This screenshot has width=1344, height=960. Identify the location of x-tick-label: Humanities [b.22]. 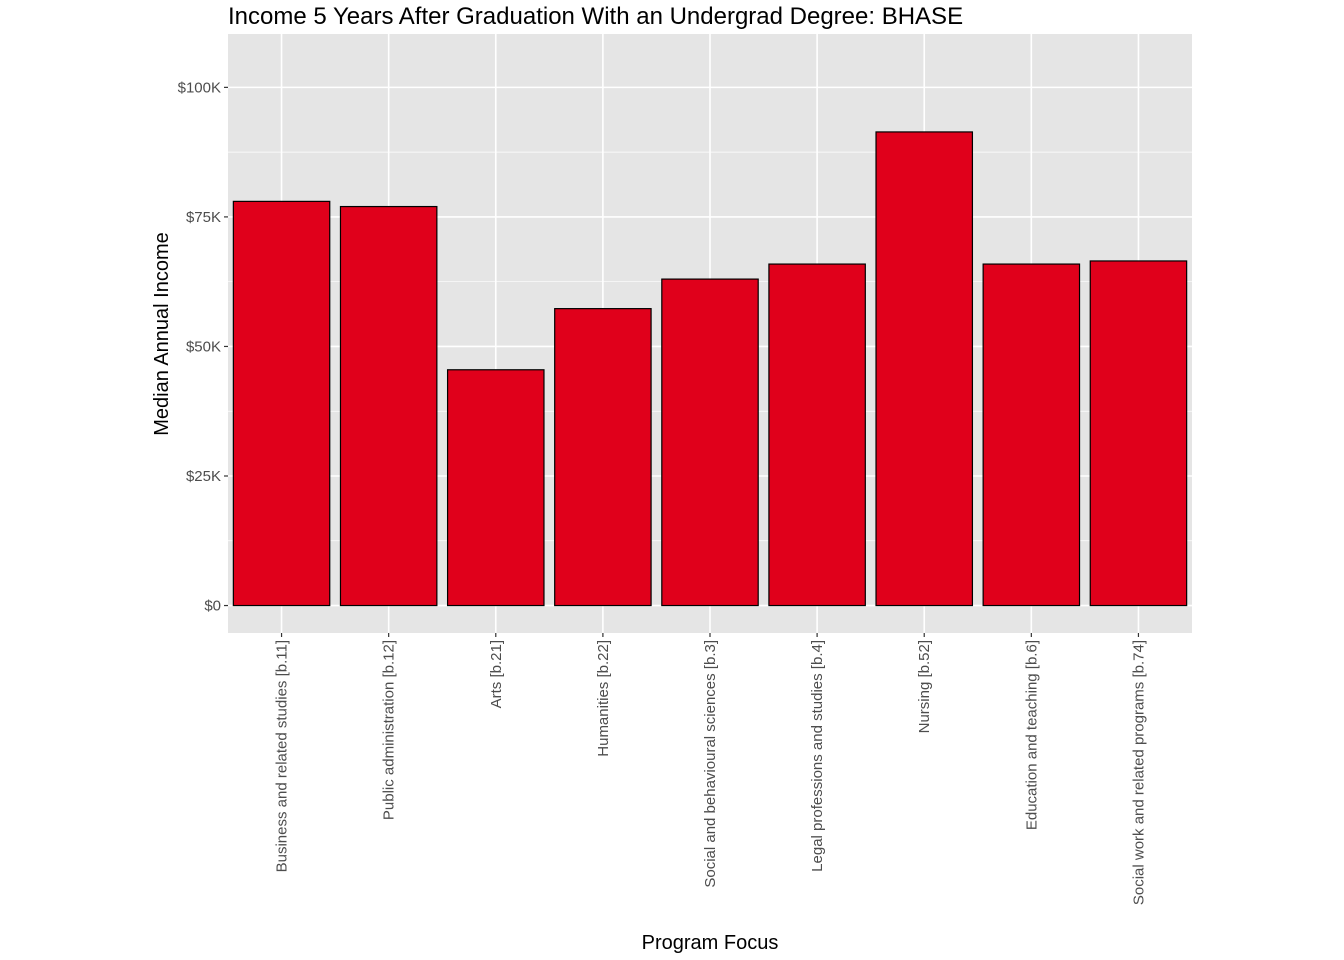
(603, 698).